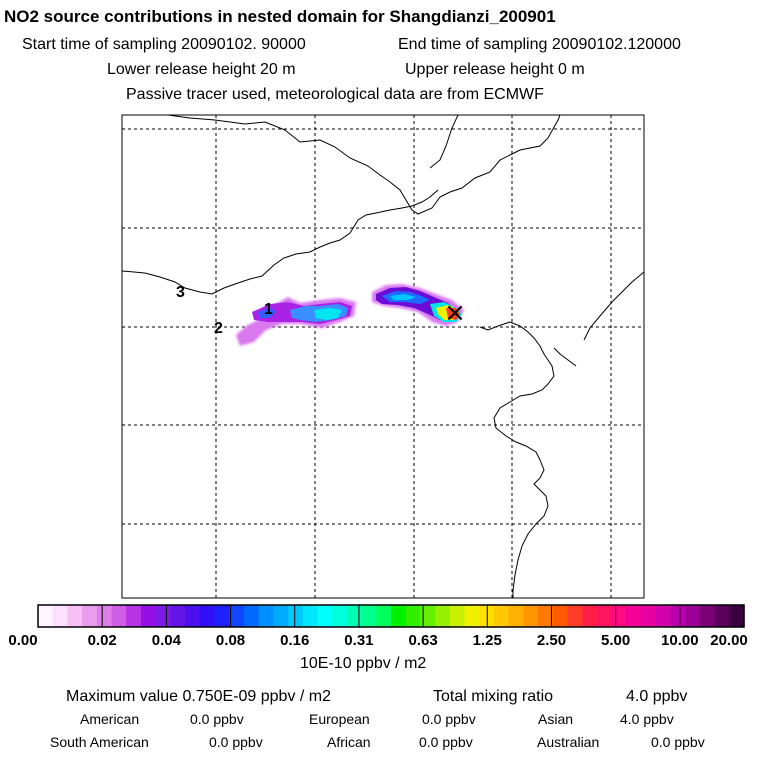 The height and width of the screenshot is (768, 768). I want to click on source-marker-3: 3, so click(180, 292).